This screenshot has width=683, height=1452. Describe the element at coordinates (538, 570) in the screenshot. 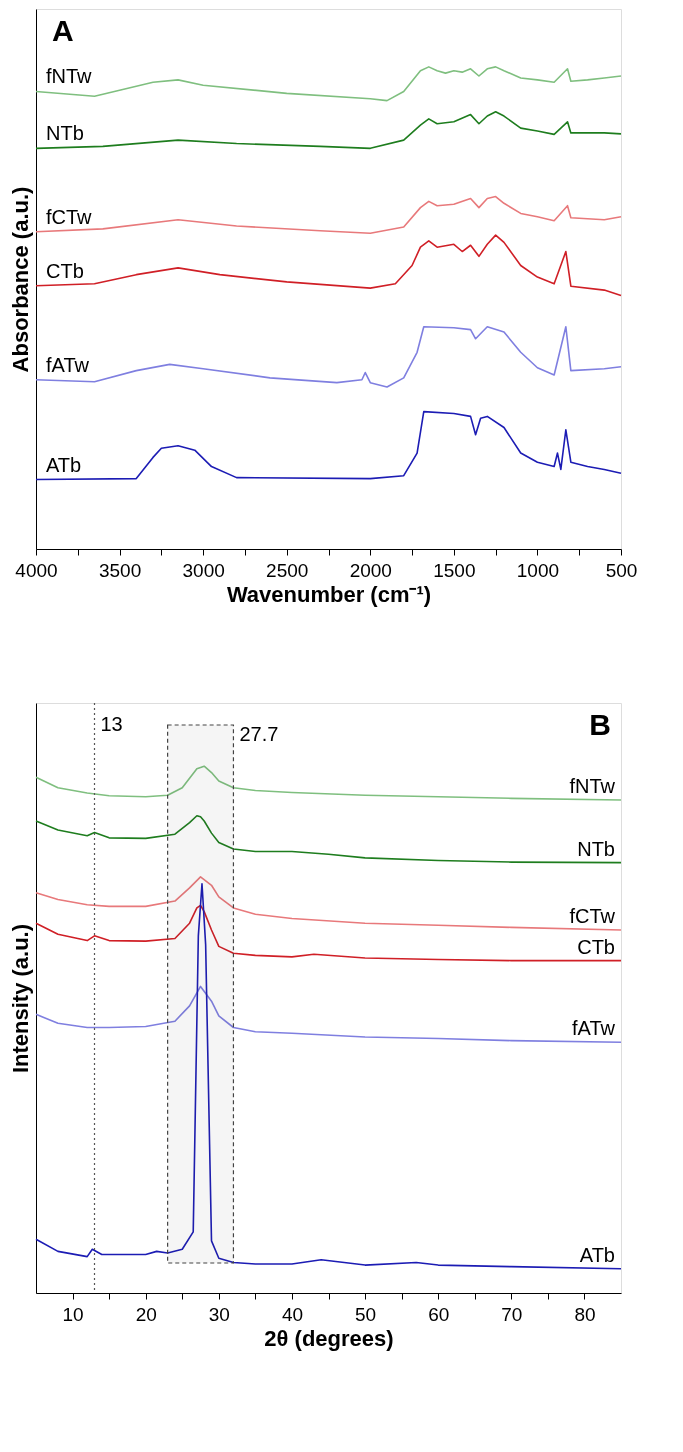

I see `x-tick-label: 1000` at that location.